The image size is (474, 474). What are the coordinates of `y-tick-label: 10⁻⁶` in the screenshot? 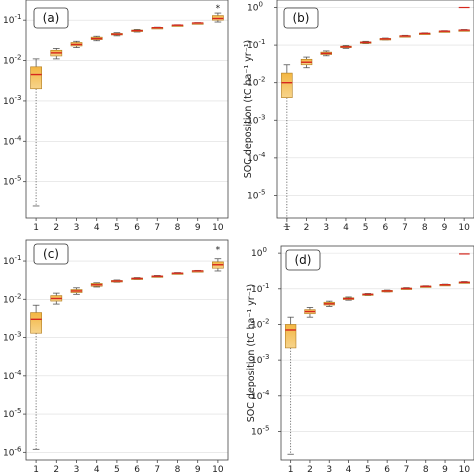 It's located at (12, 451).